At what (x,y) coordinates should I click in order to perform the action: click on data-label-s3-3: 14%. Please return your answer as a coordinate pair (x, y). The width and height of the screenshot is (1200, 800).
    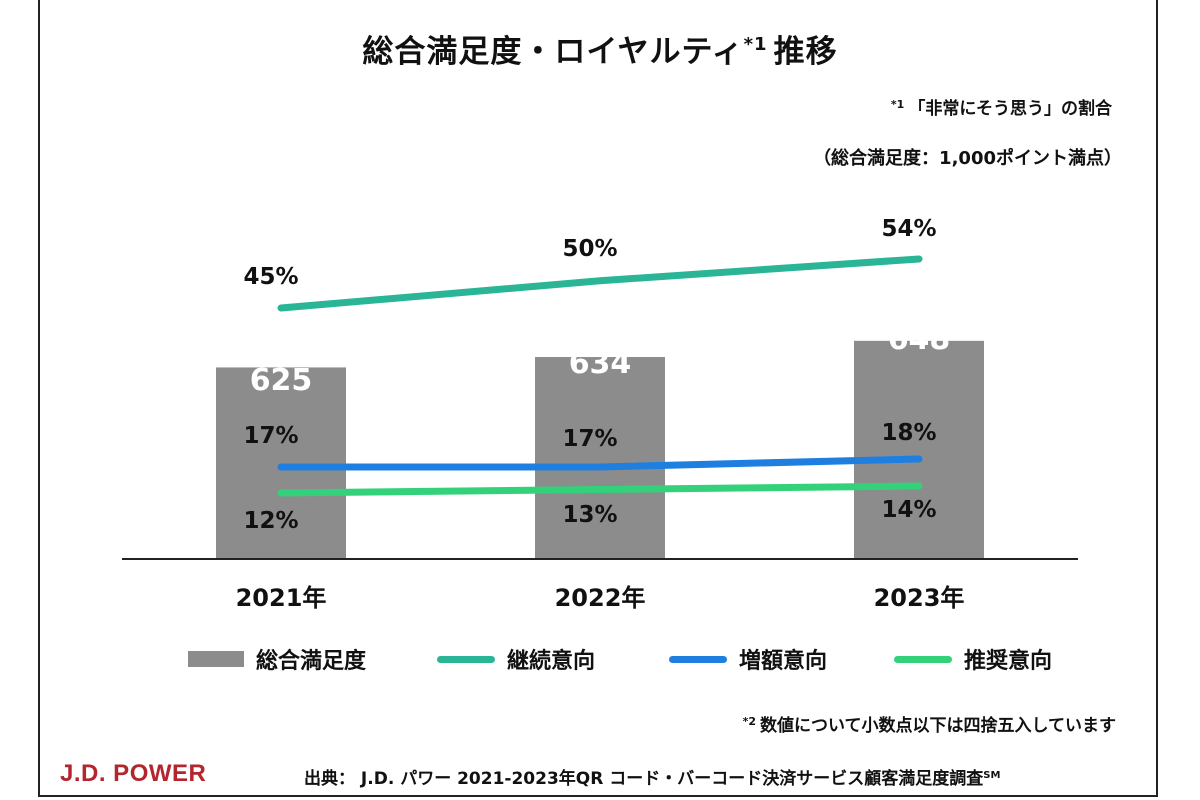
    Looking at the image, I should click on (908, 510).